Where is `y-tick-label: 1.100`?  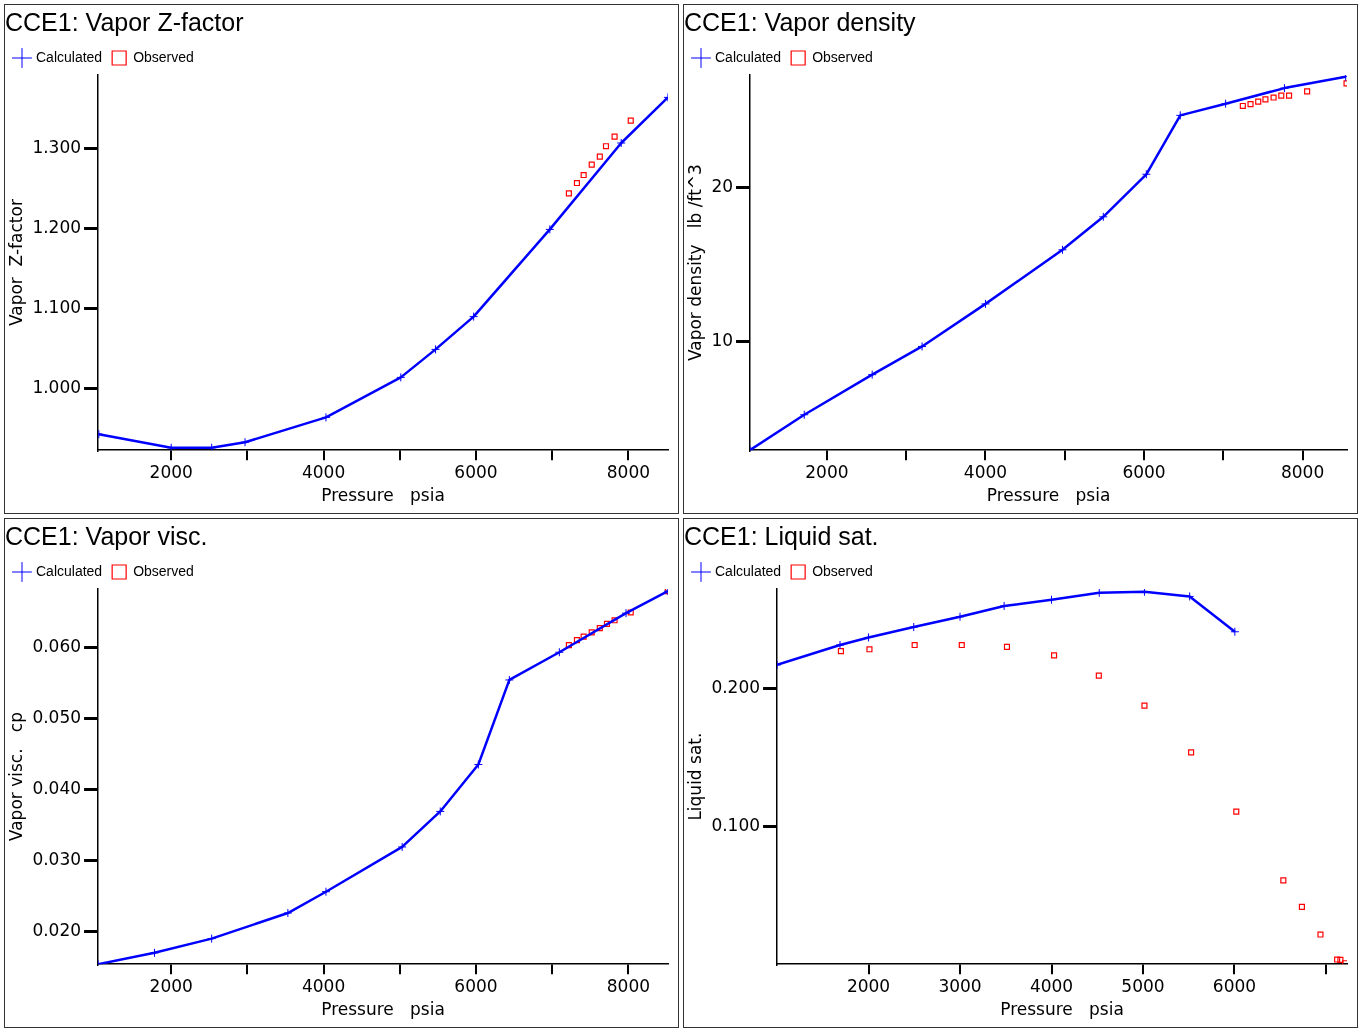
y-tick-label: 1.100 is located at coordinates (57, 307).